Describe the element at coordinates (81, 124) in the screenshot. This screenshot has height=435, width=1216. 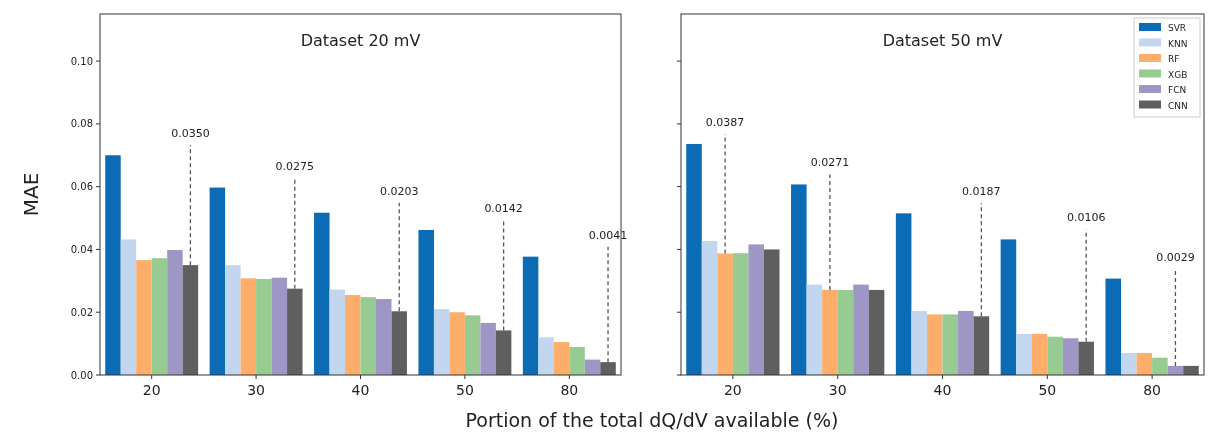
I see `y-tick-label: 0.08` at that location.